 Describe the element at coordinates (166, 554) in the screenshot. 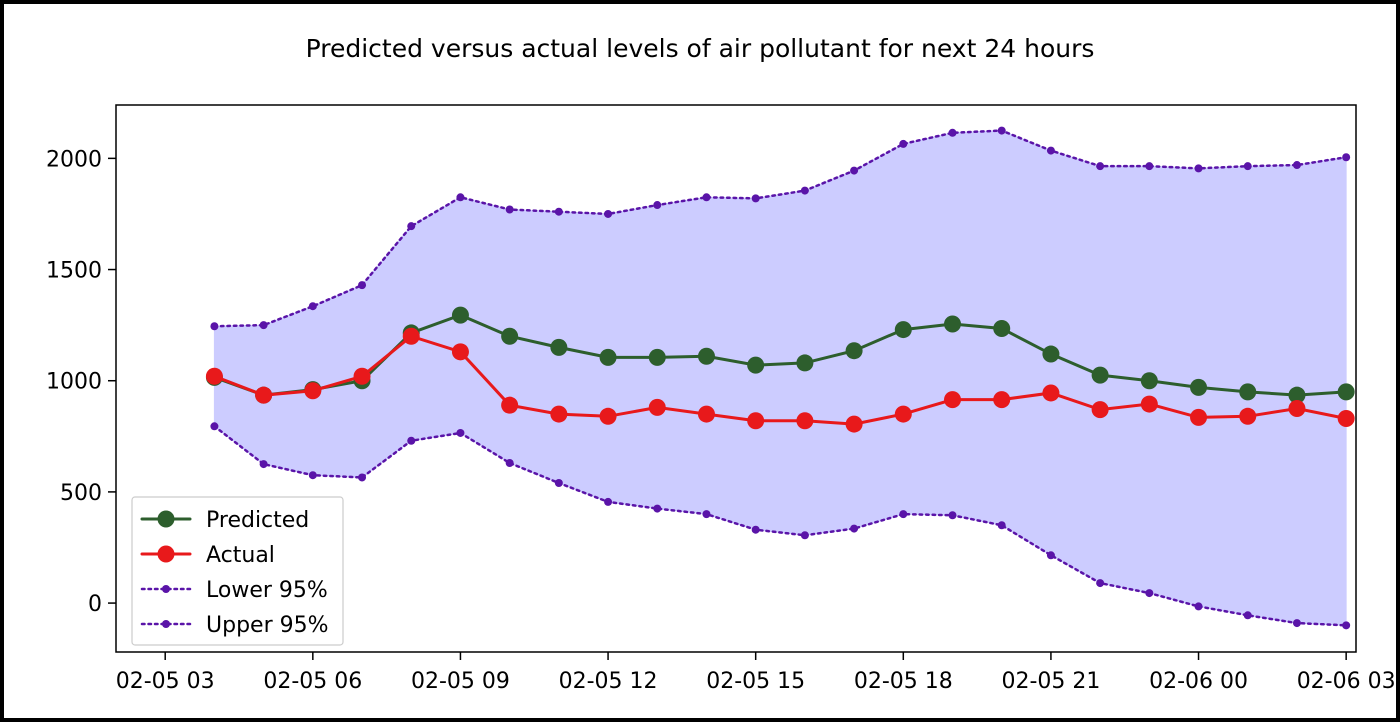

I see `legend-marker-actual` at that location.